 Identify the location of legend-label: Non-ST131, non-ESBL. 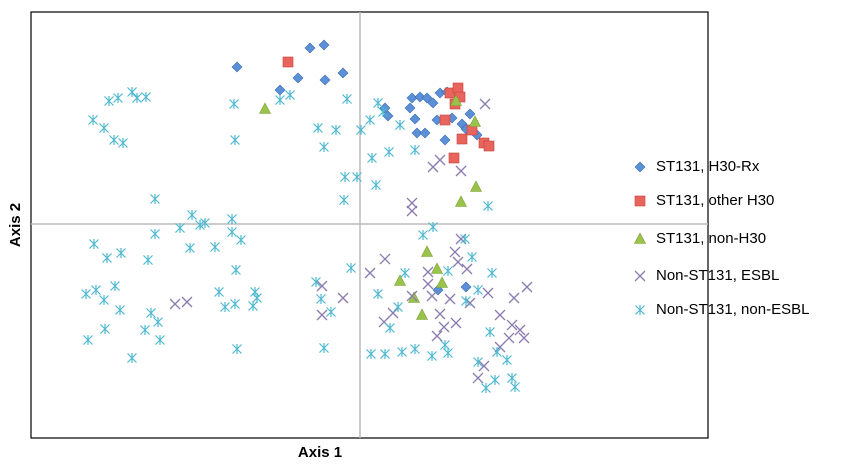
(732, 309).